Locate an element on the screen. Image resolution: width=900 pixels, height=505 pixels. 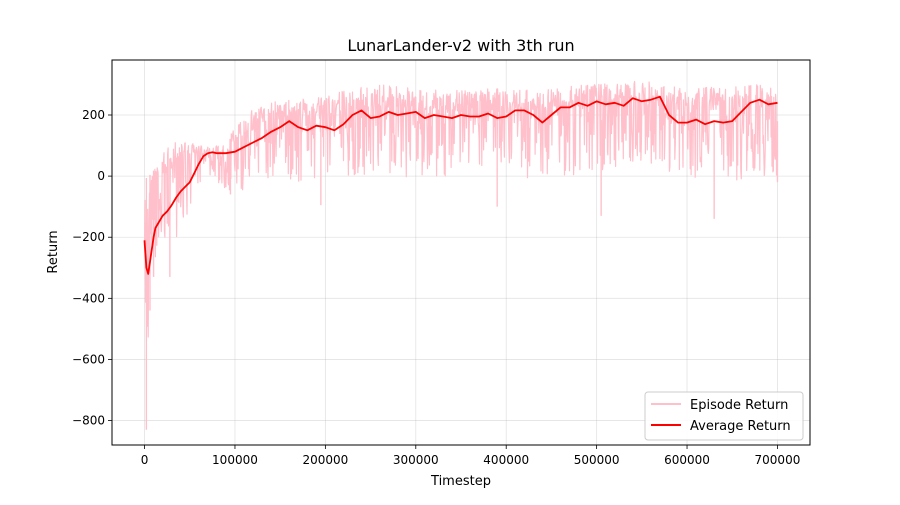
legend-label-average-return: Average Return is located at coordinates (740, 426).